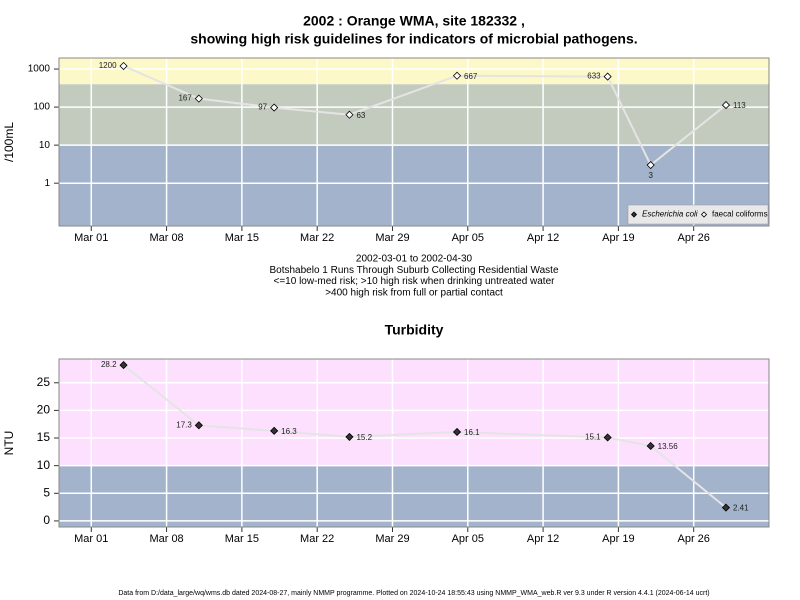 The width and height of the screenshot is (800, 600). I want to click on y-tick-label: 1000, so click(39, 69).